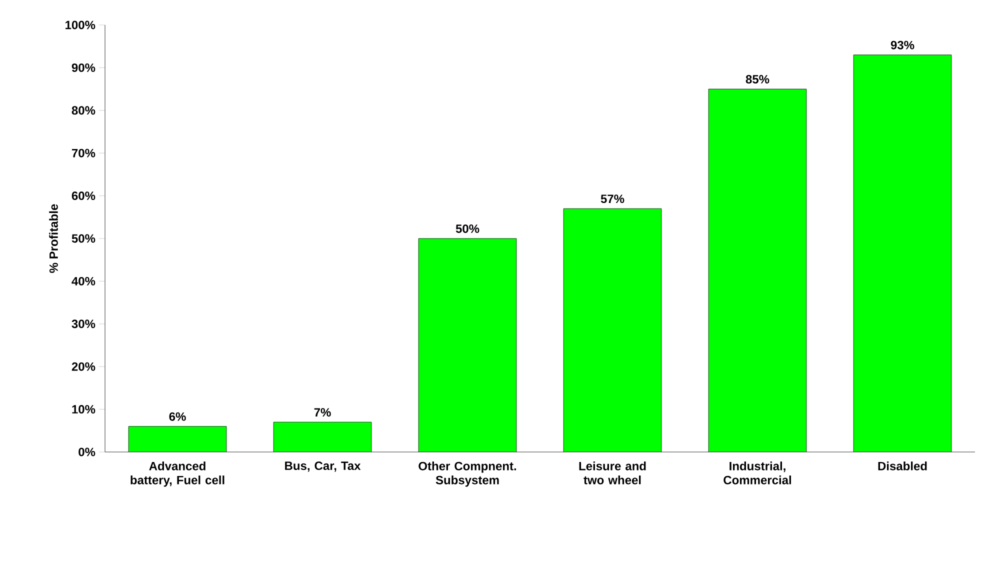 This screenshot has height=588, width=981. I want to click on y-tick-label: 60%, so click(84, 196).